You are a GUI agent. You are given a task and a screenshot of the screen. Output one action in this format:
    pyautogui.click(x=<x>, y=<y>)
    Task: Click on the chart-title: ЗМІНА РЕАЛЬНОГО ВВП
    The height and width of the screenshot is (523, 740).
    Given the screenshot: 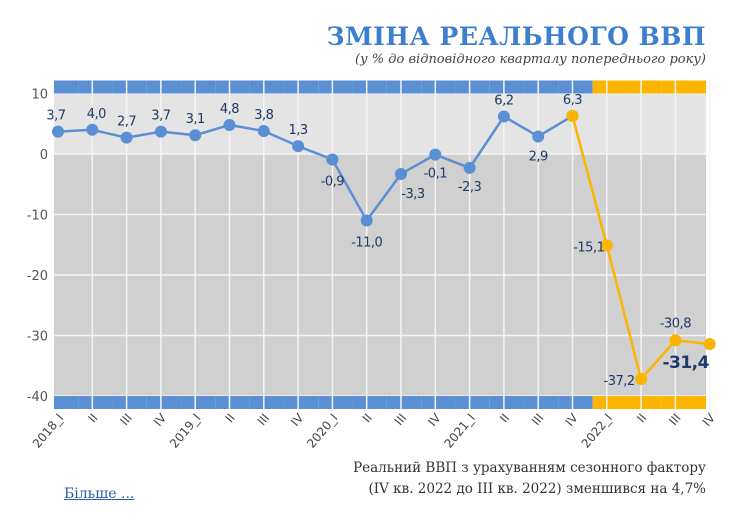 What is the action you would take?
    pyautogui.click(x=516, y=36)
    